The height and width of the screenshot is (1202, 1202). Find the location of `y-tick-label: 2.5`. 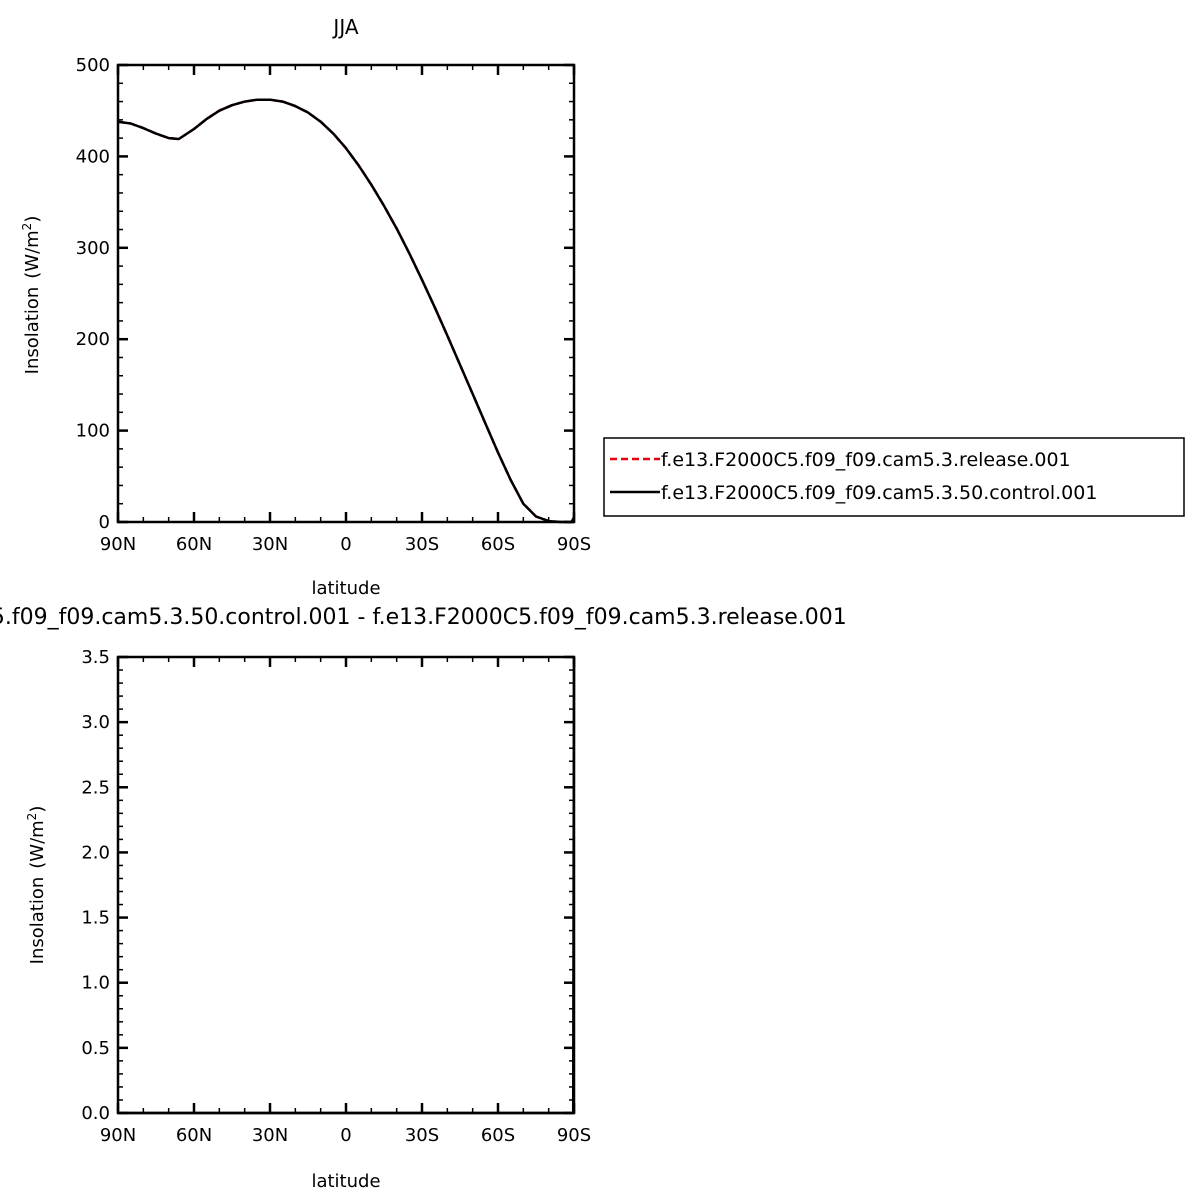

y-tick-label: 2.5 is located at coordinates (95, 787).